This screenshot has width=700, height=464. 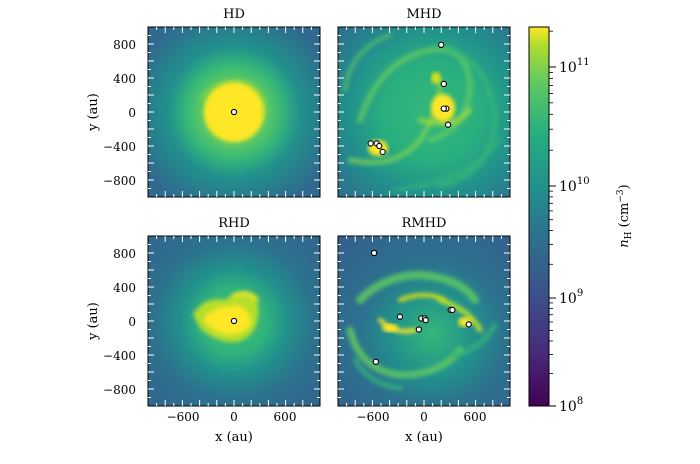 What do you see at coordinates (234, 223) in the screenshot?
I see `panel-title-rhd: RHD` at bounding box center [234, 223].